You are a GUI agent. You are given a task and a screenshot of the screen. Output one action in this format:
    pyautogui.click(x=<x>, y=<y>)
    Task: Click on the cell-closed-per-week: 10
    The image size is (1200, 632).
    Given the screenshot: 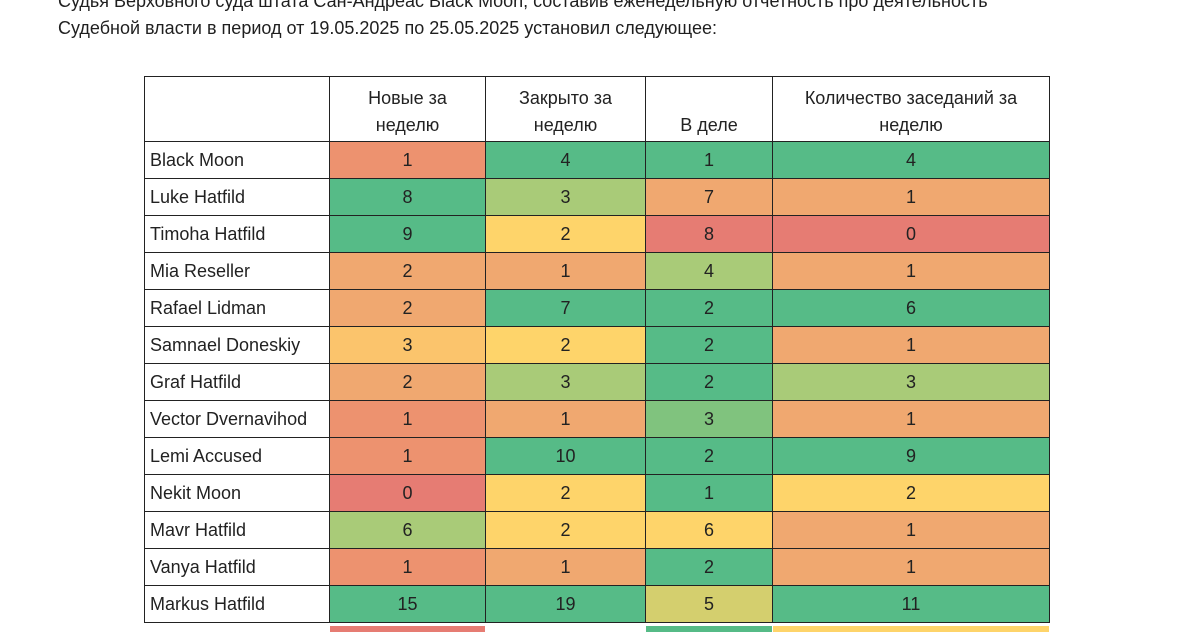 What is the action you would take?
    pyautogui.click(x=565, y=456)
    